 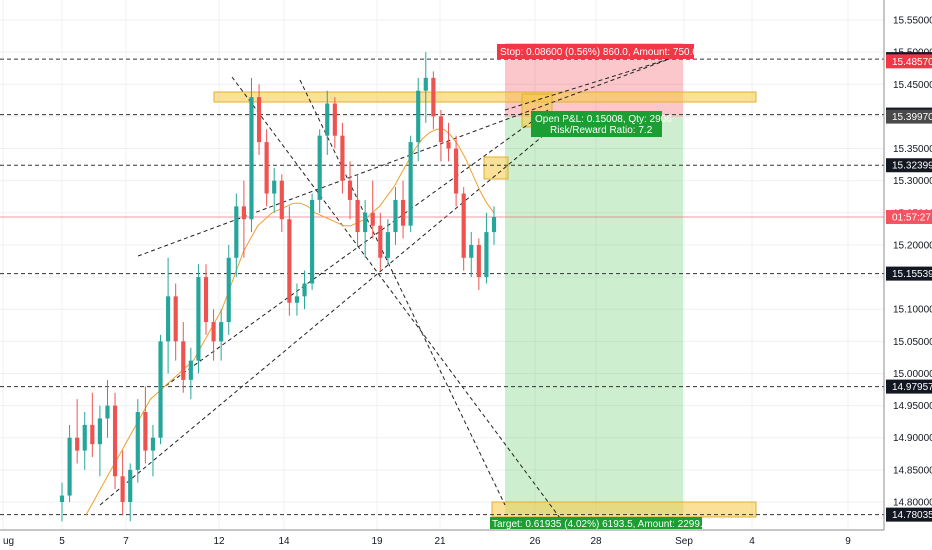 I want to click on level-price-tag-label: 15.15539, so click(x=912, y=274).